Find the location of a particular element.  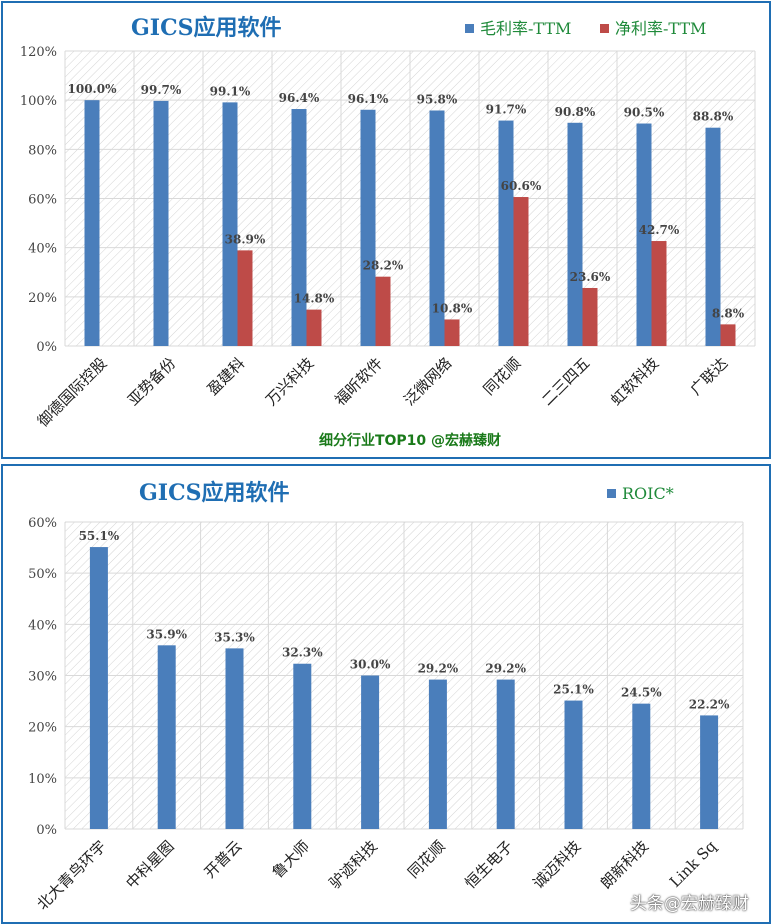

x-tick-label: 盈建科 is located at coordinates (226, 376).